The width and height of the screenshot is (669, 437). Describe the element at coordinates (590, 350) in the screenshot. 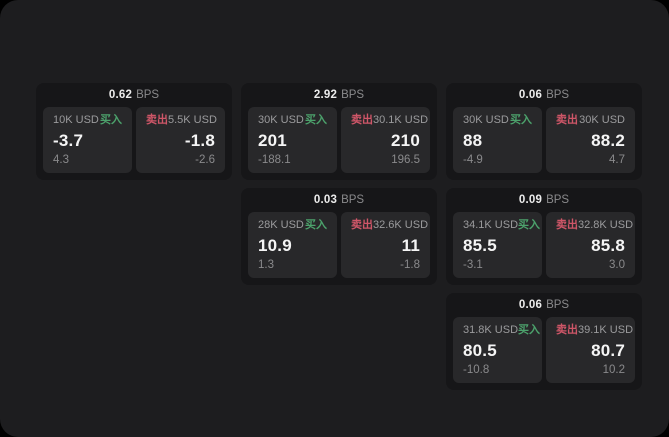

I see `sell-panel: 卖出 39.1K USD 80.7 10.2` at that location.